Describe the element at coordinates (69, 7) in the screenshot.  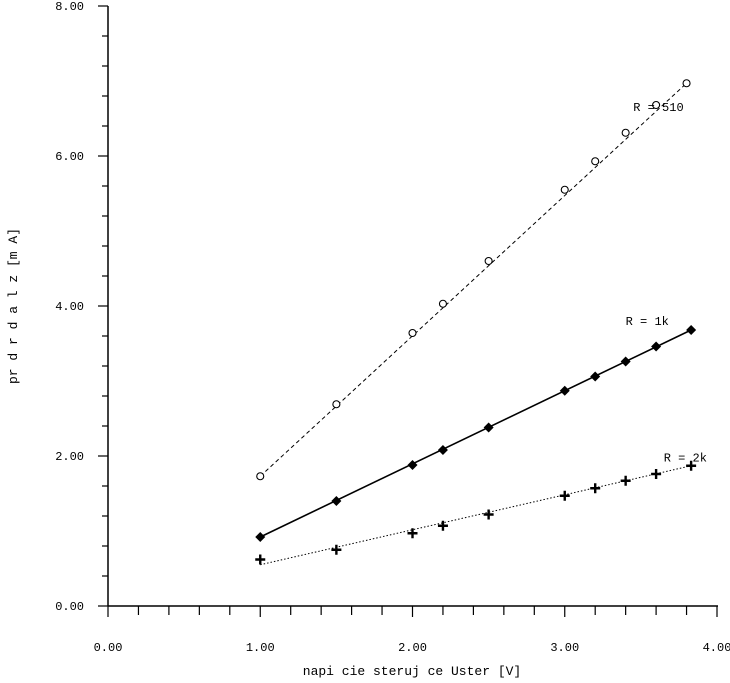
I see `y-tick-label: 8.00` at that location.